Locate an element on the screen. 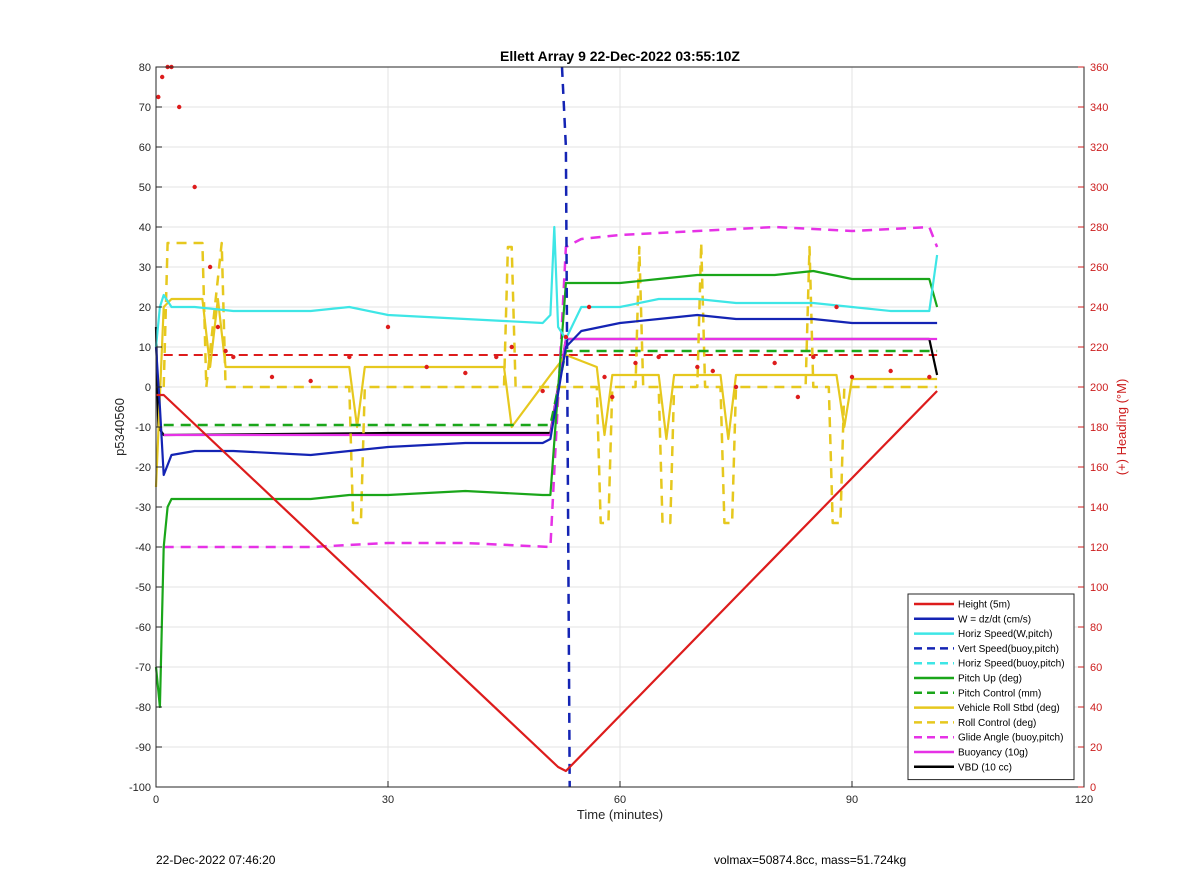 The width and height of the screenshot is (1200, 885). series-vert-speed-buoy-pitch is located at coordinates (565, 427).